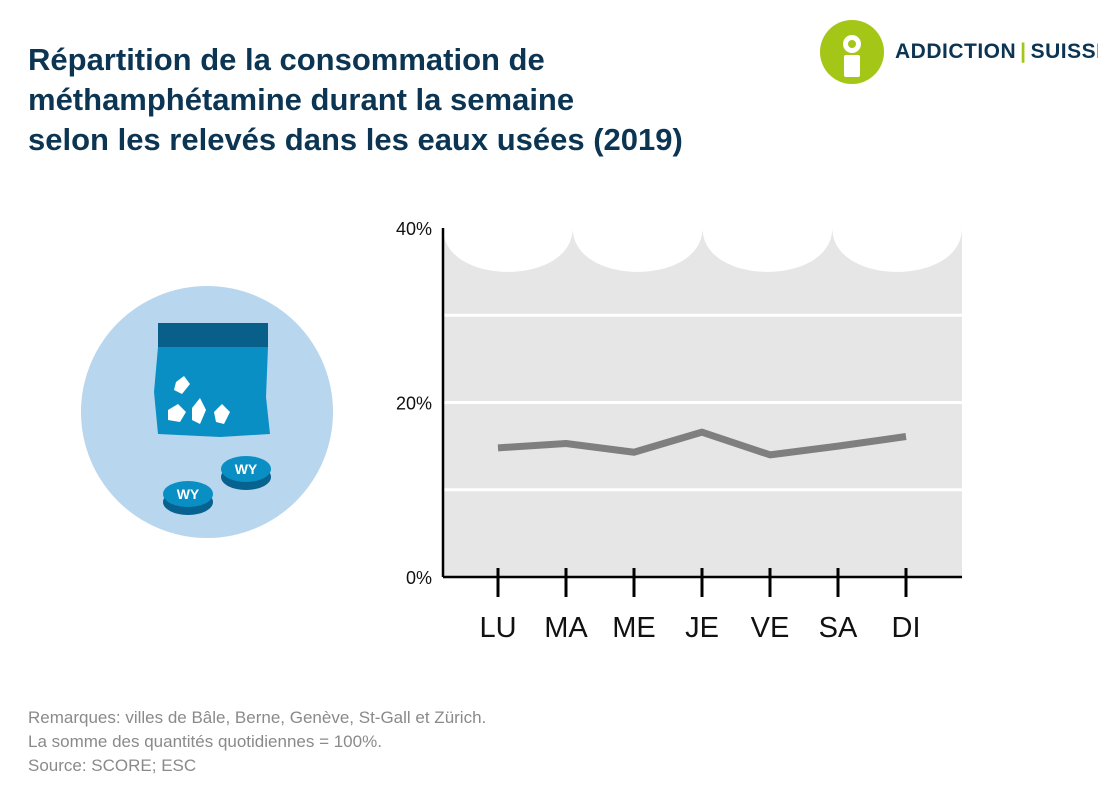  I want to click on logo-text-left: ADDICTION, so click(956, 51).